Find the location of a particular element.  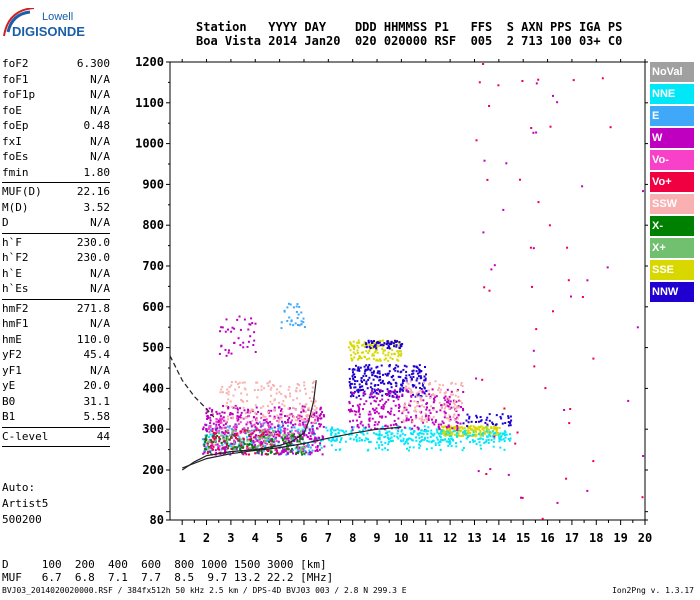

param-value: N/A is located at coordinates (100, 288).